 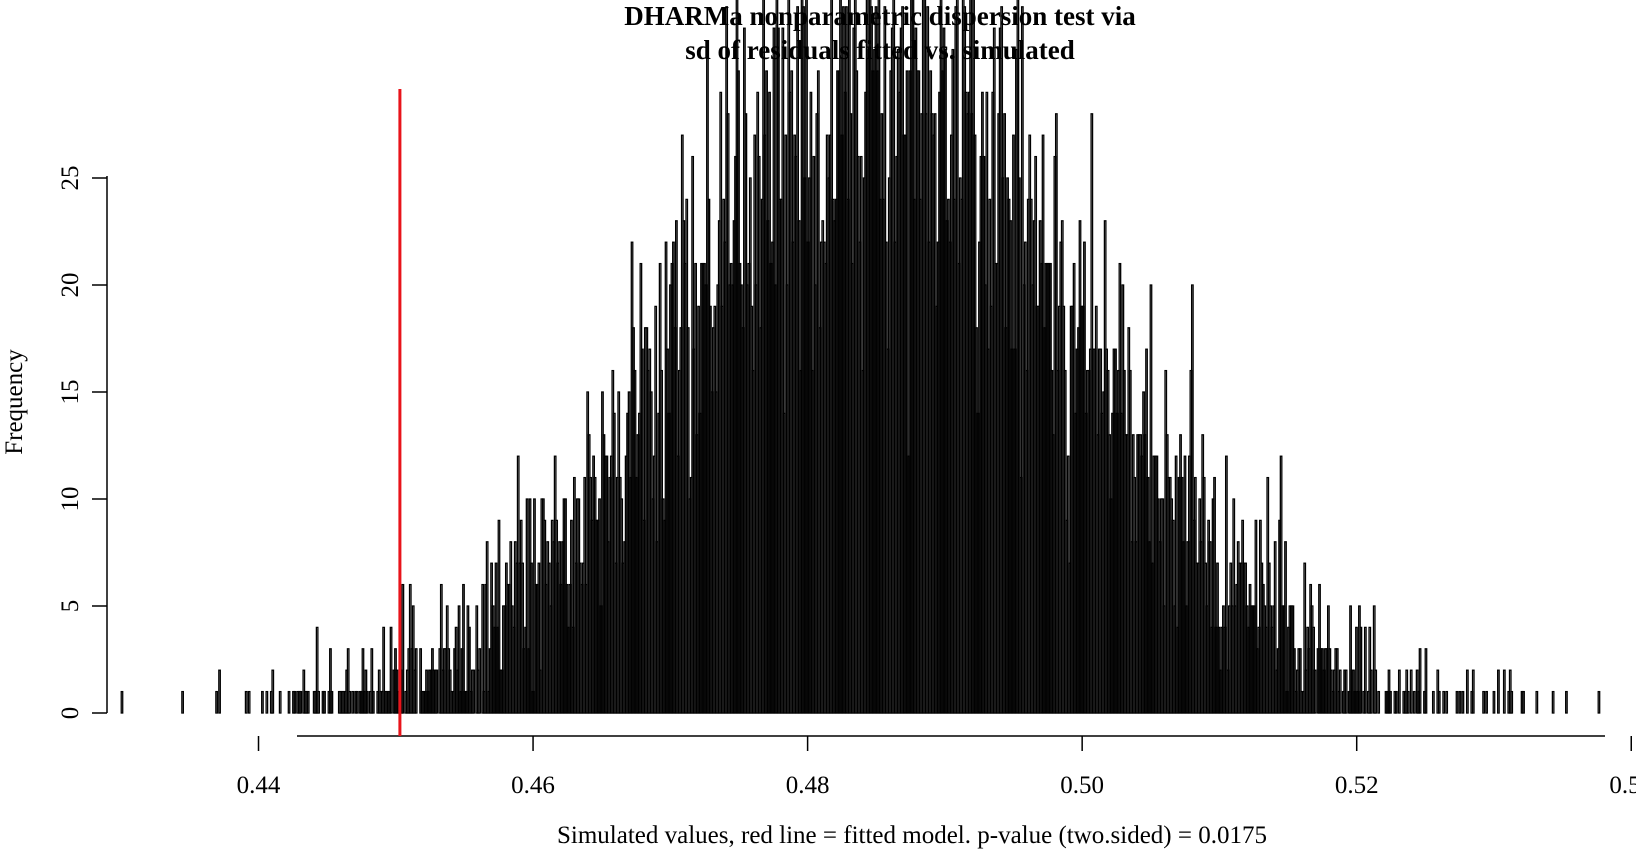 I want to click on x-tick-label: 0.48, so click(x=808, y=785).